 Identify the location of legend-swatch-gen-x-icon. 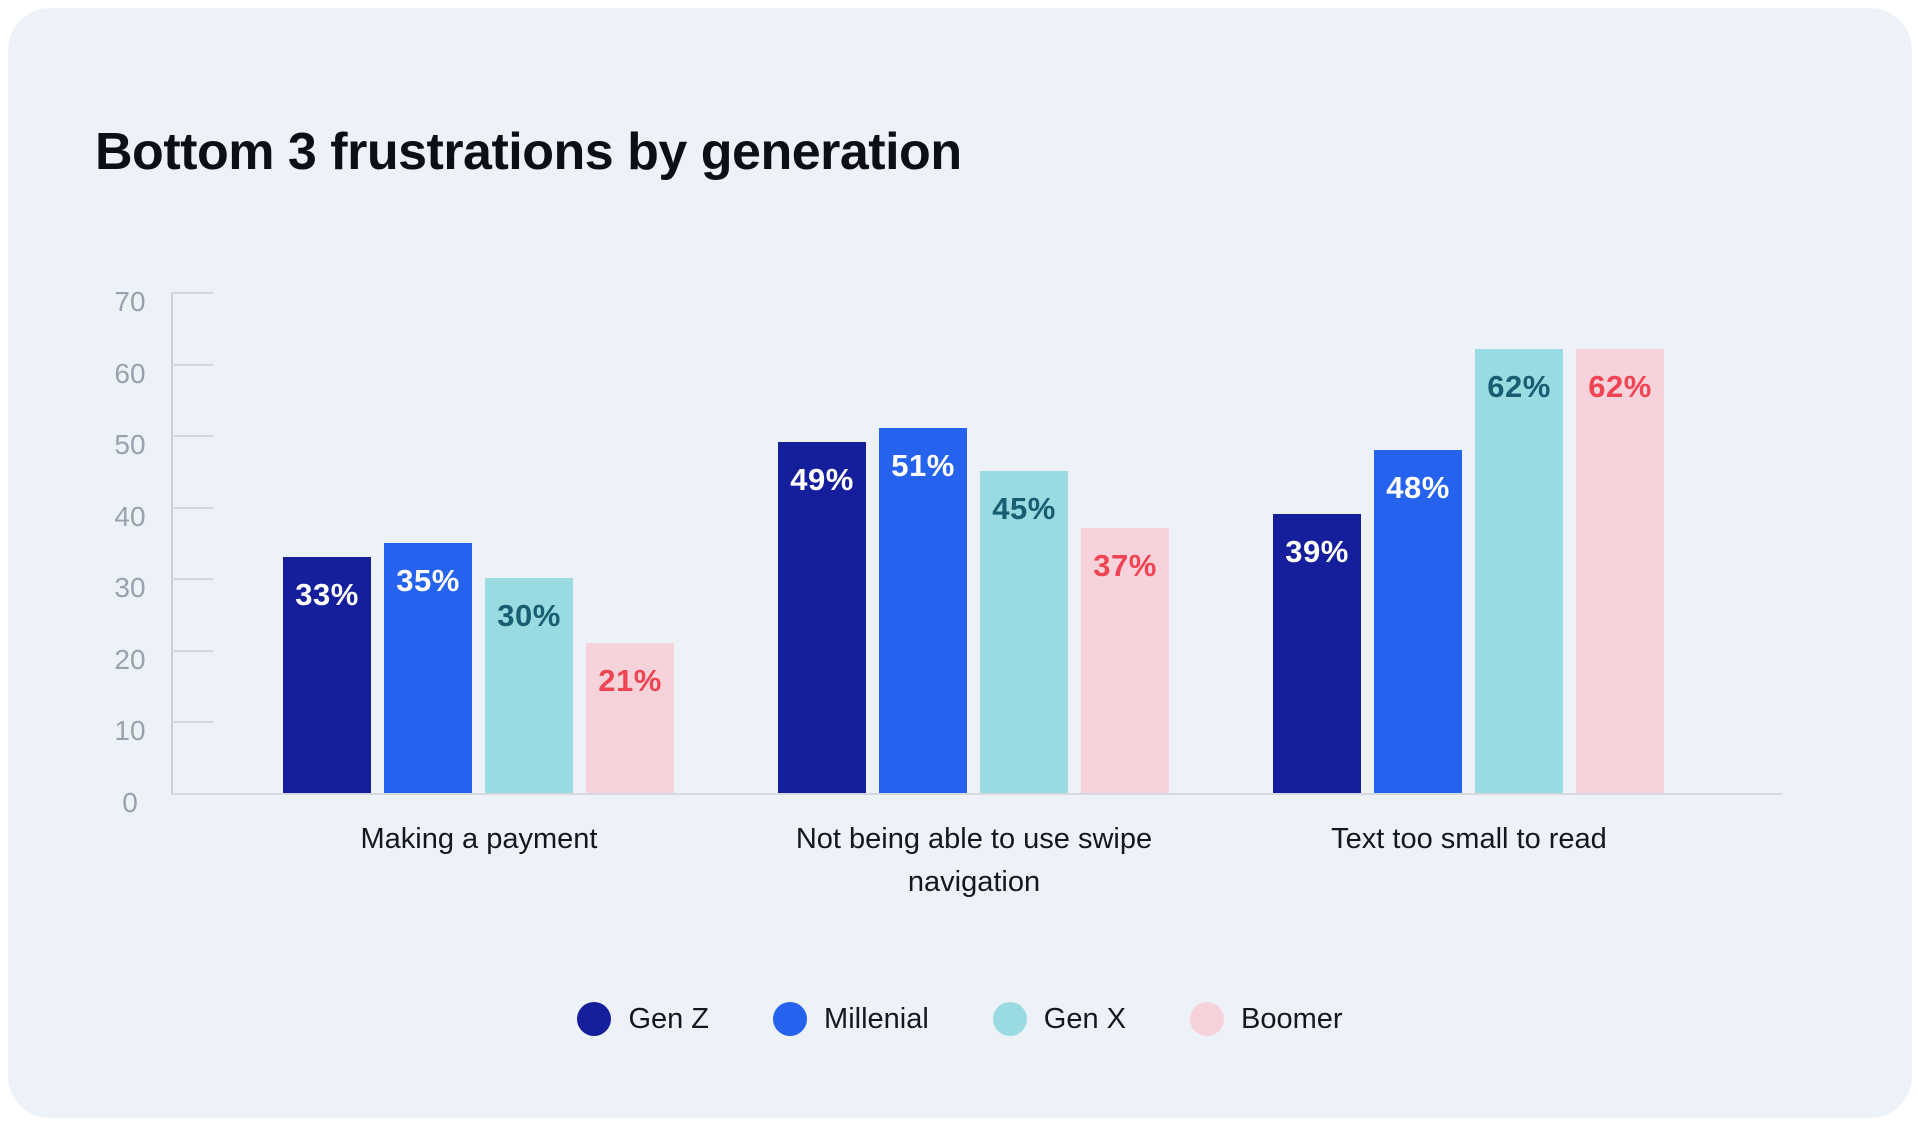
(1009, 1019).